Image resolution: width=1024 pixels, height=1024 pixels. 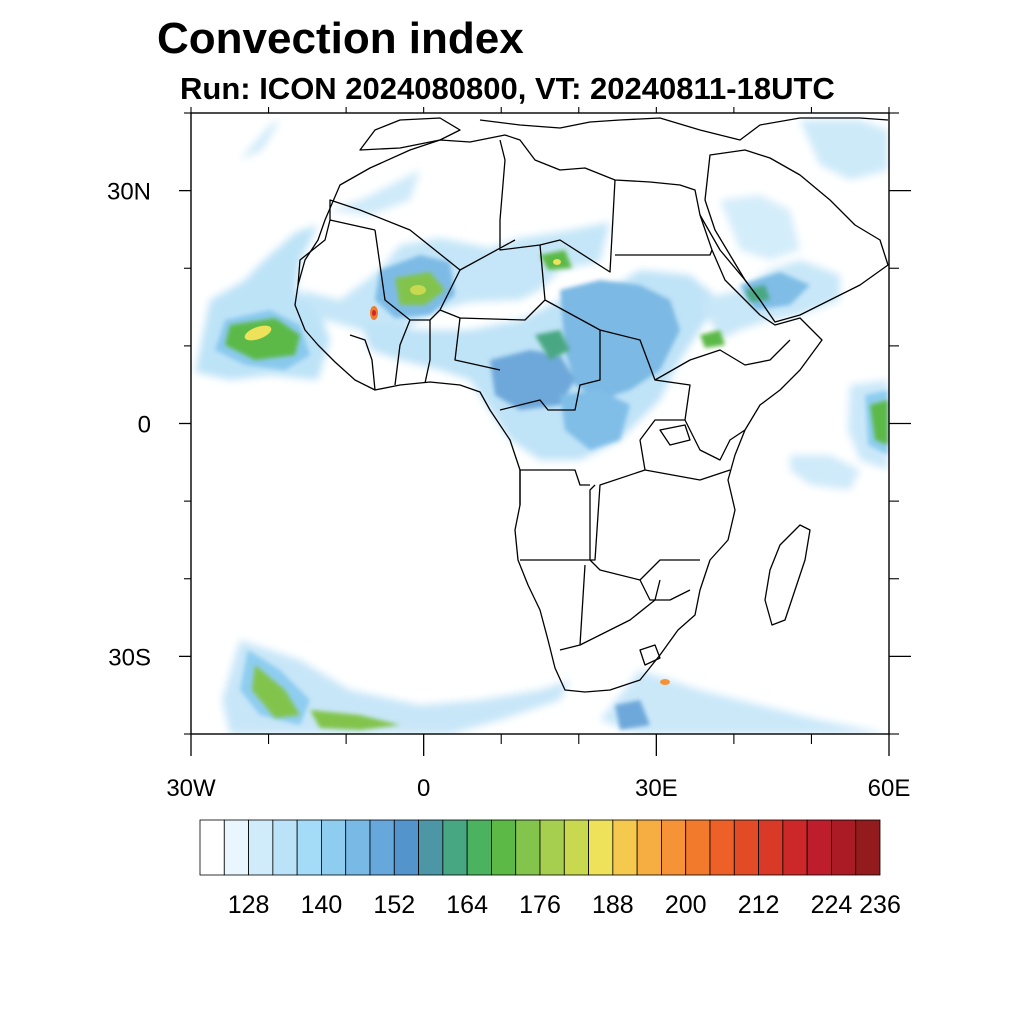 I want to click on arabian-peninsula-outline, so click(x=796, y=236).